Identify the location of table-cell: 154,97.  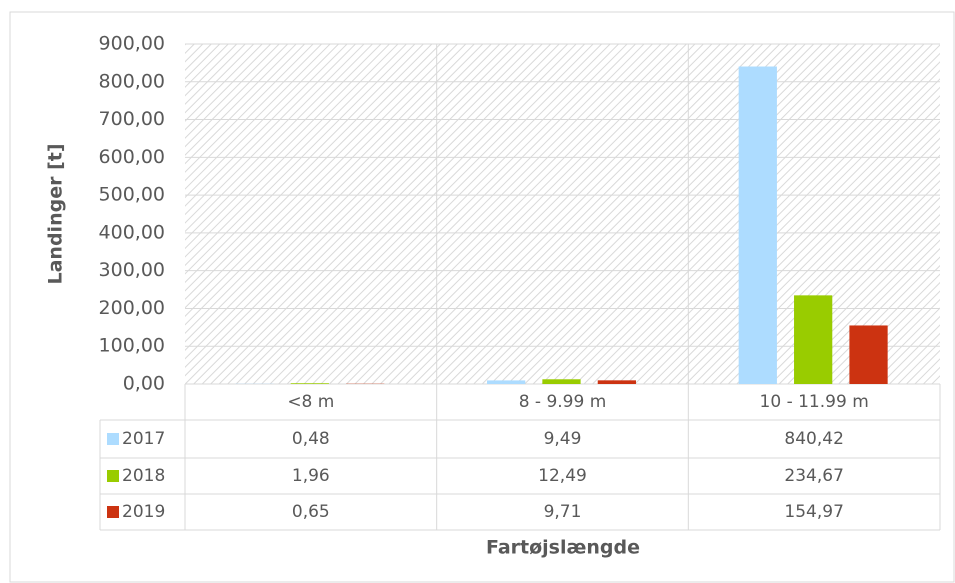
(813, 512).